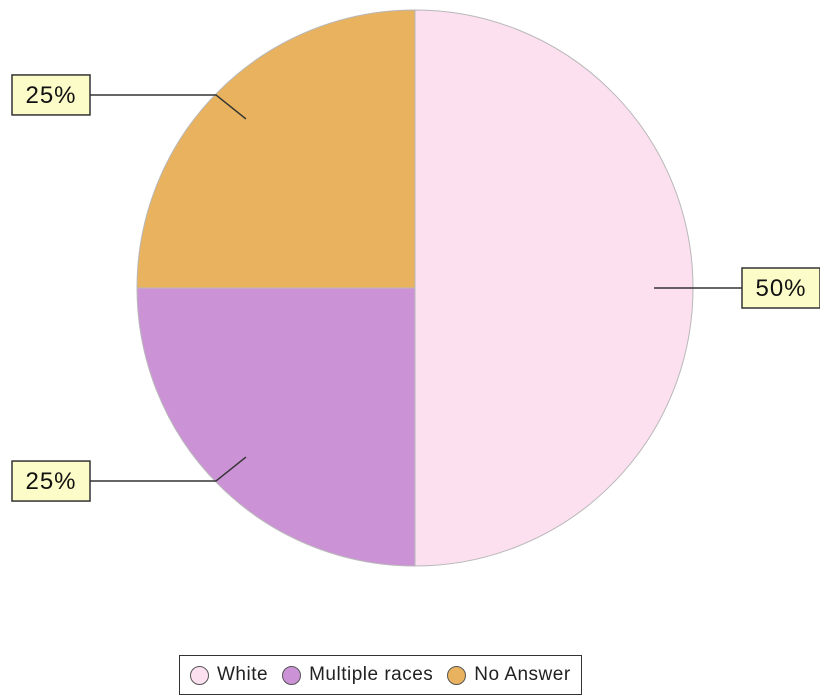 The image size is (820, 700). I want to click on legend-swatch-multiple-races, so click(292, 675).